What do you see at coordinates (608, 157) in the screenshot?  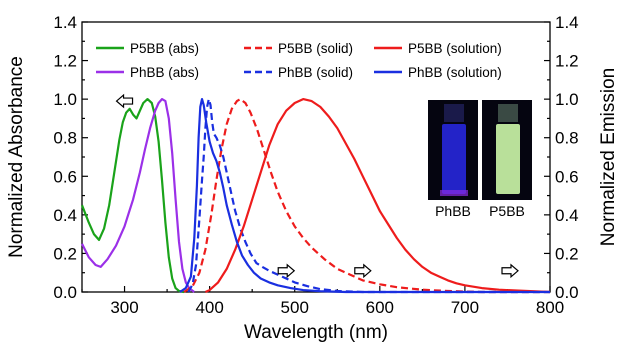 I see `y-axis-title-right: Normalized Emission` at bounding box center [608, 157].